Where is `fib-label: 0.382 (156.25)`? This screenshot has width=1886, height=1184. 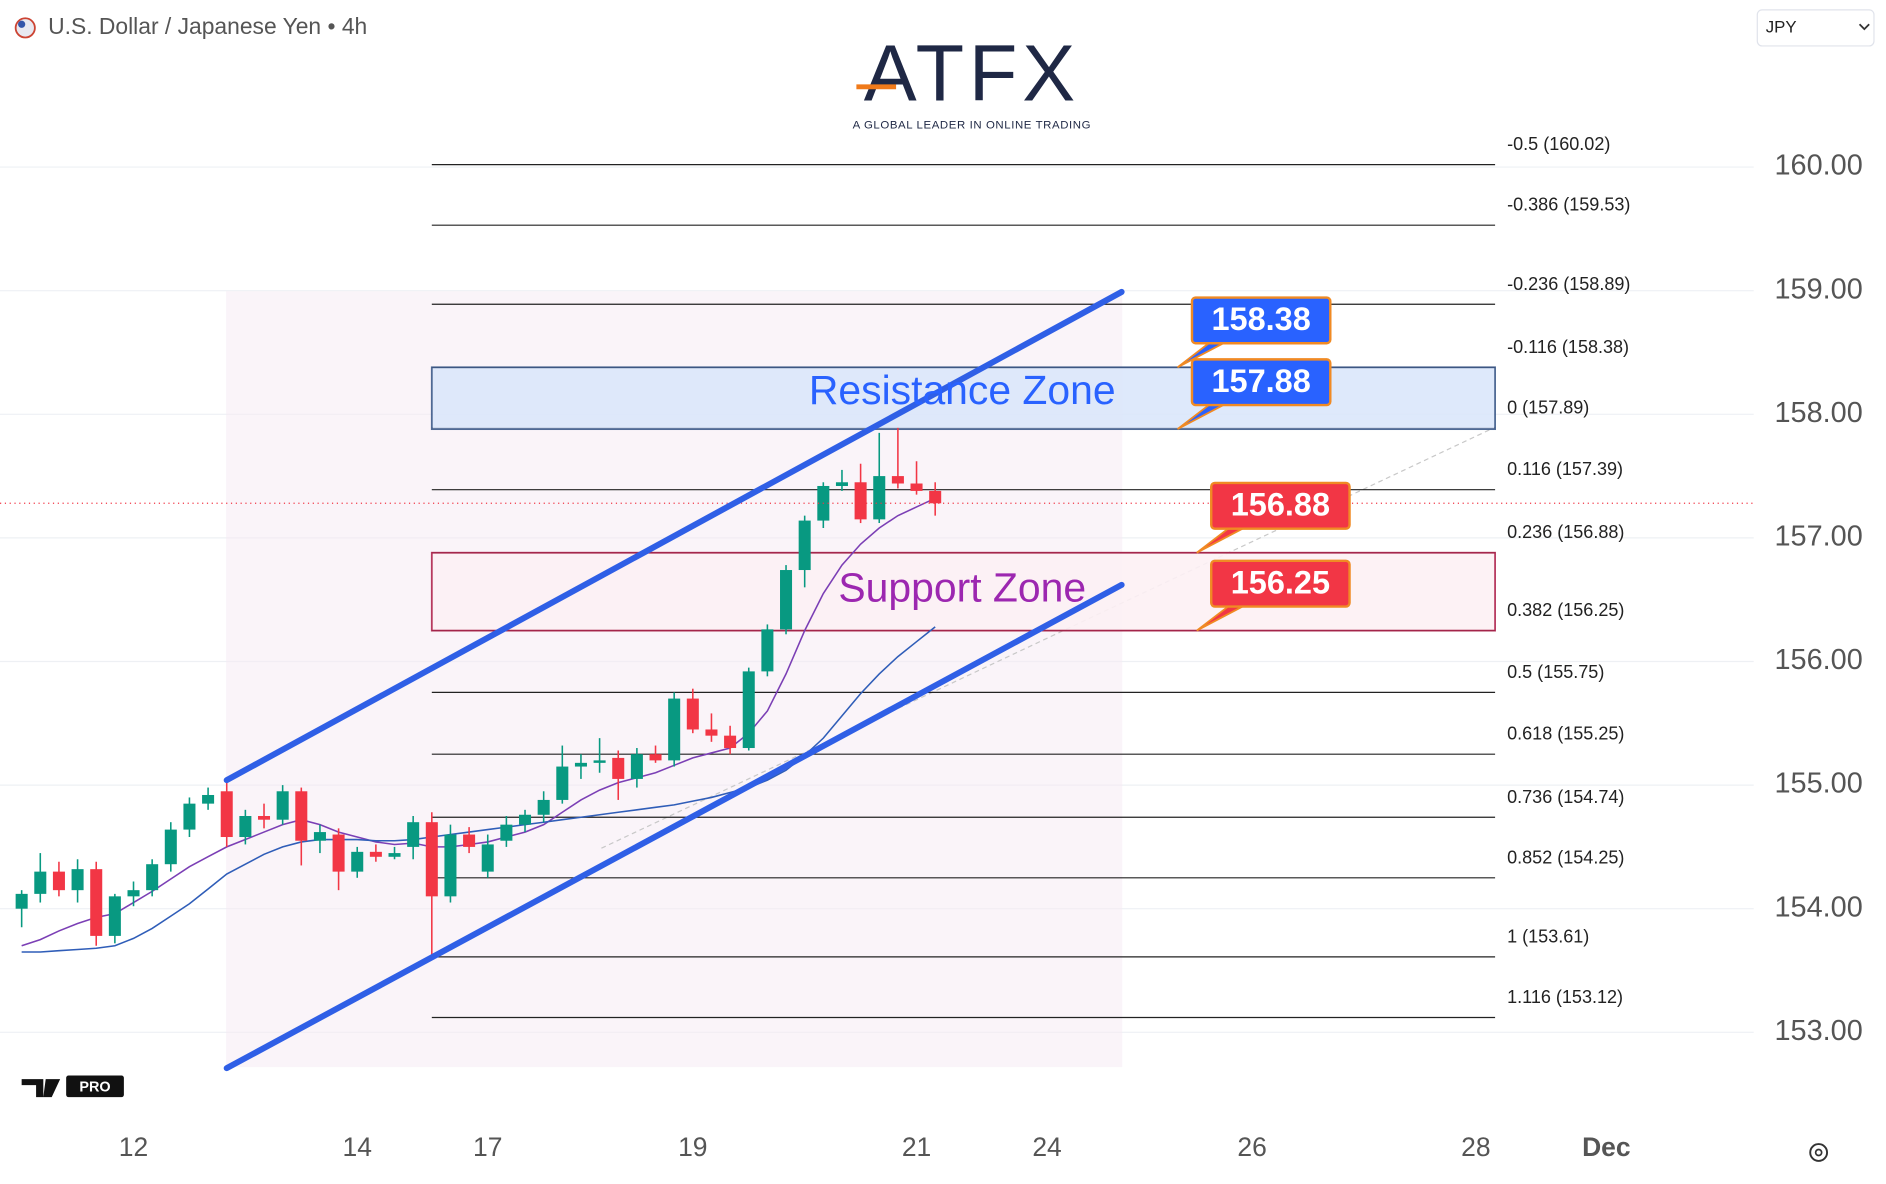 fib-label: 0.382 (156.25) is located at coordinates (1565, 610).